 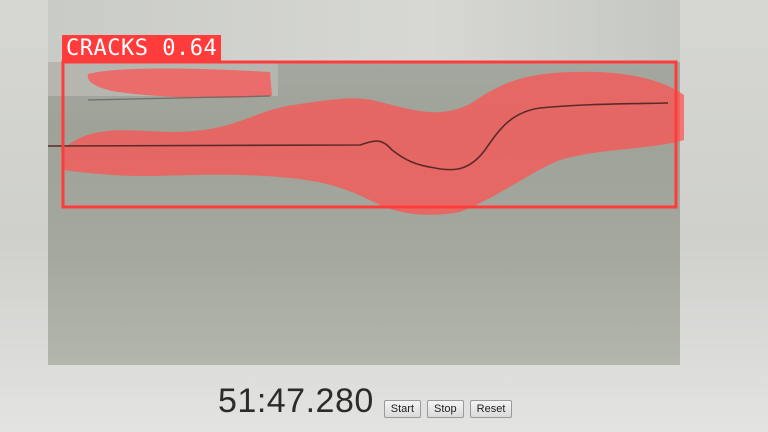 I want to click on reset-button: Reset, so click(x=491, y=408).